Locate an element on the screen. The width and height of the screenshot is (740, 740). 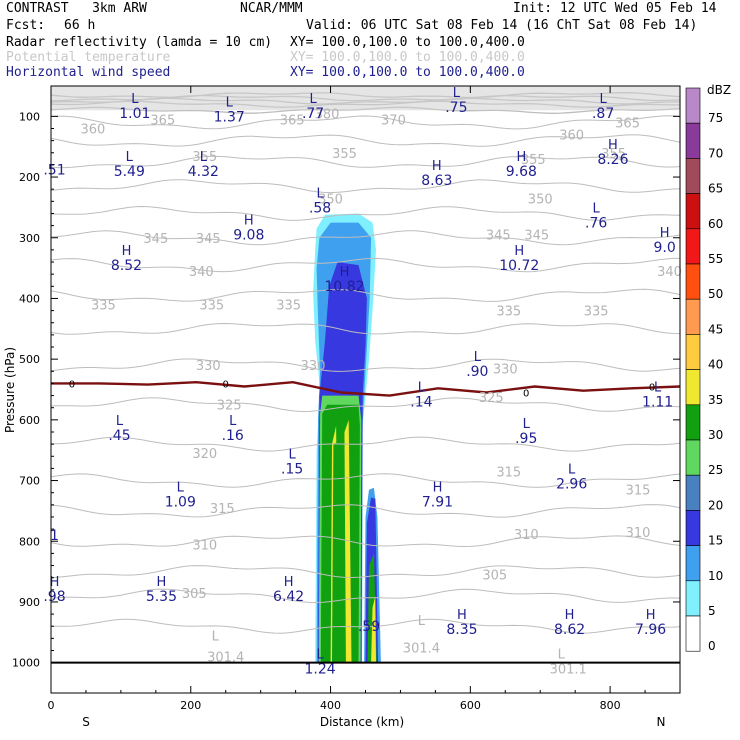
y-tick-label: 300 is located at coordinates (29, 238).